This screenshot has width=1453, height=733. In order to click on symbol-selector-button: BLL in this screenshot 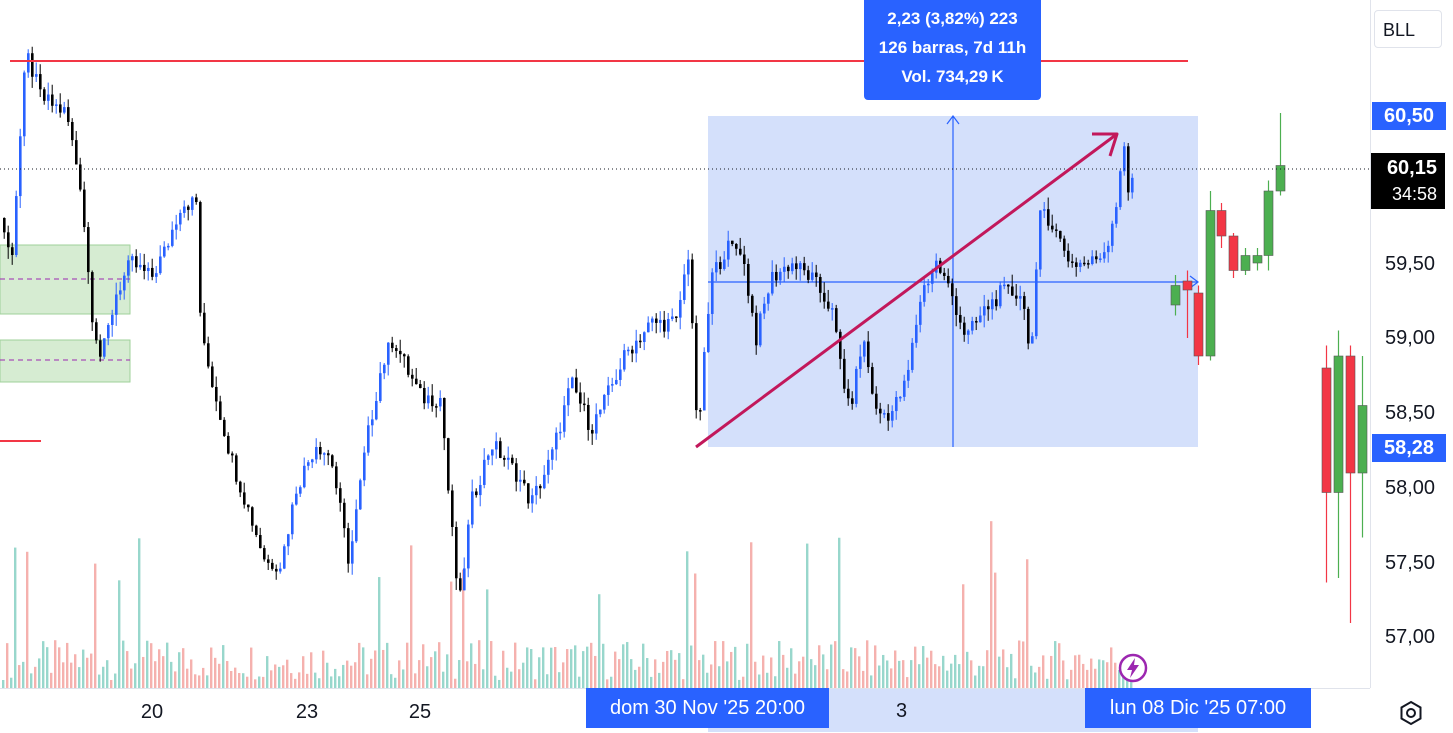, I will do `click(1408, 29)`.